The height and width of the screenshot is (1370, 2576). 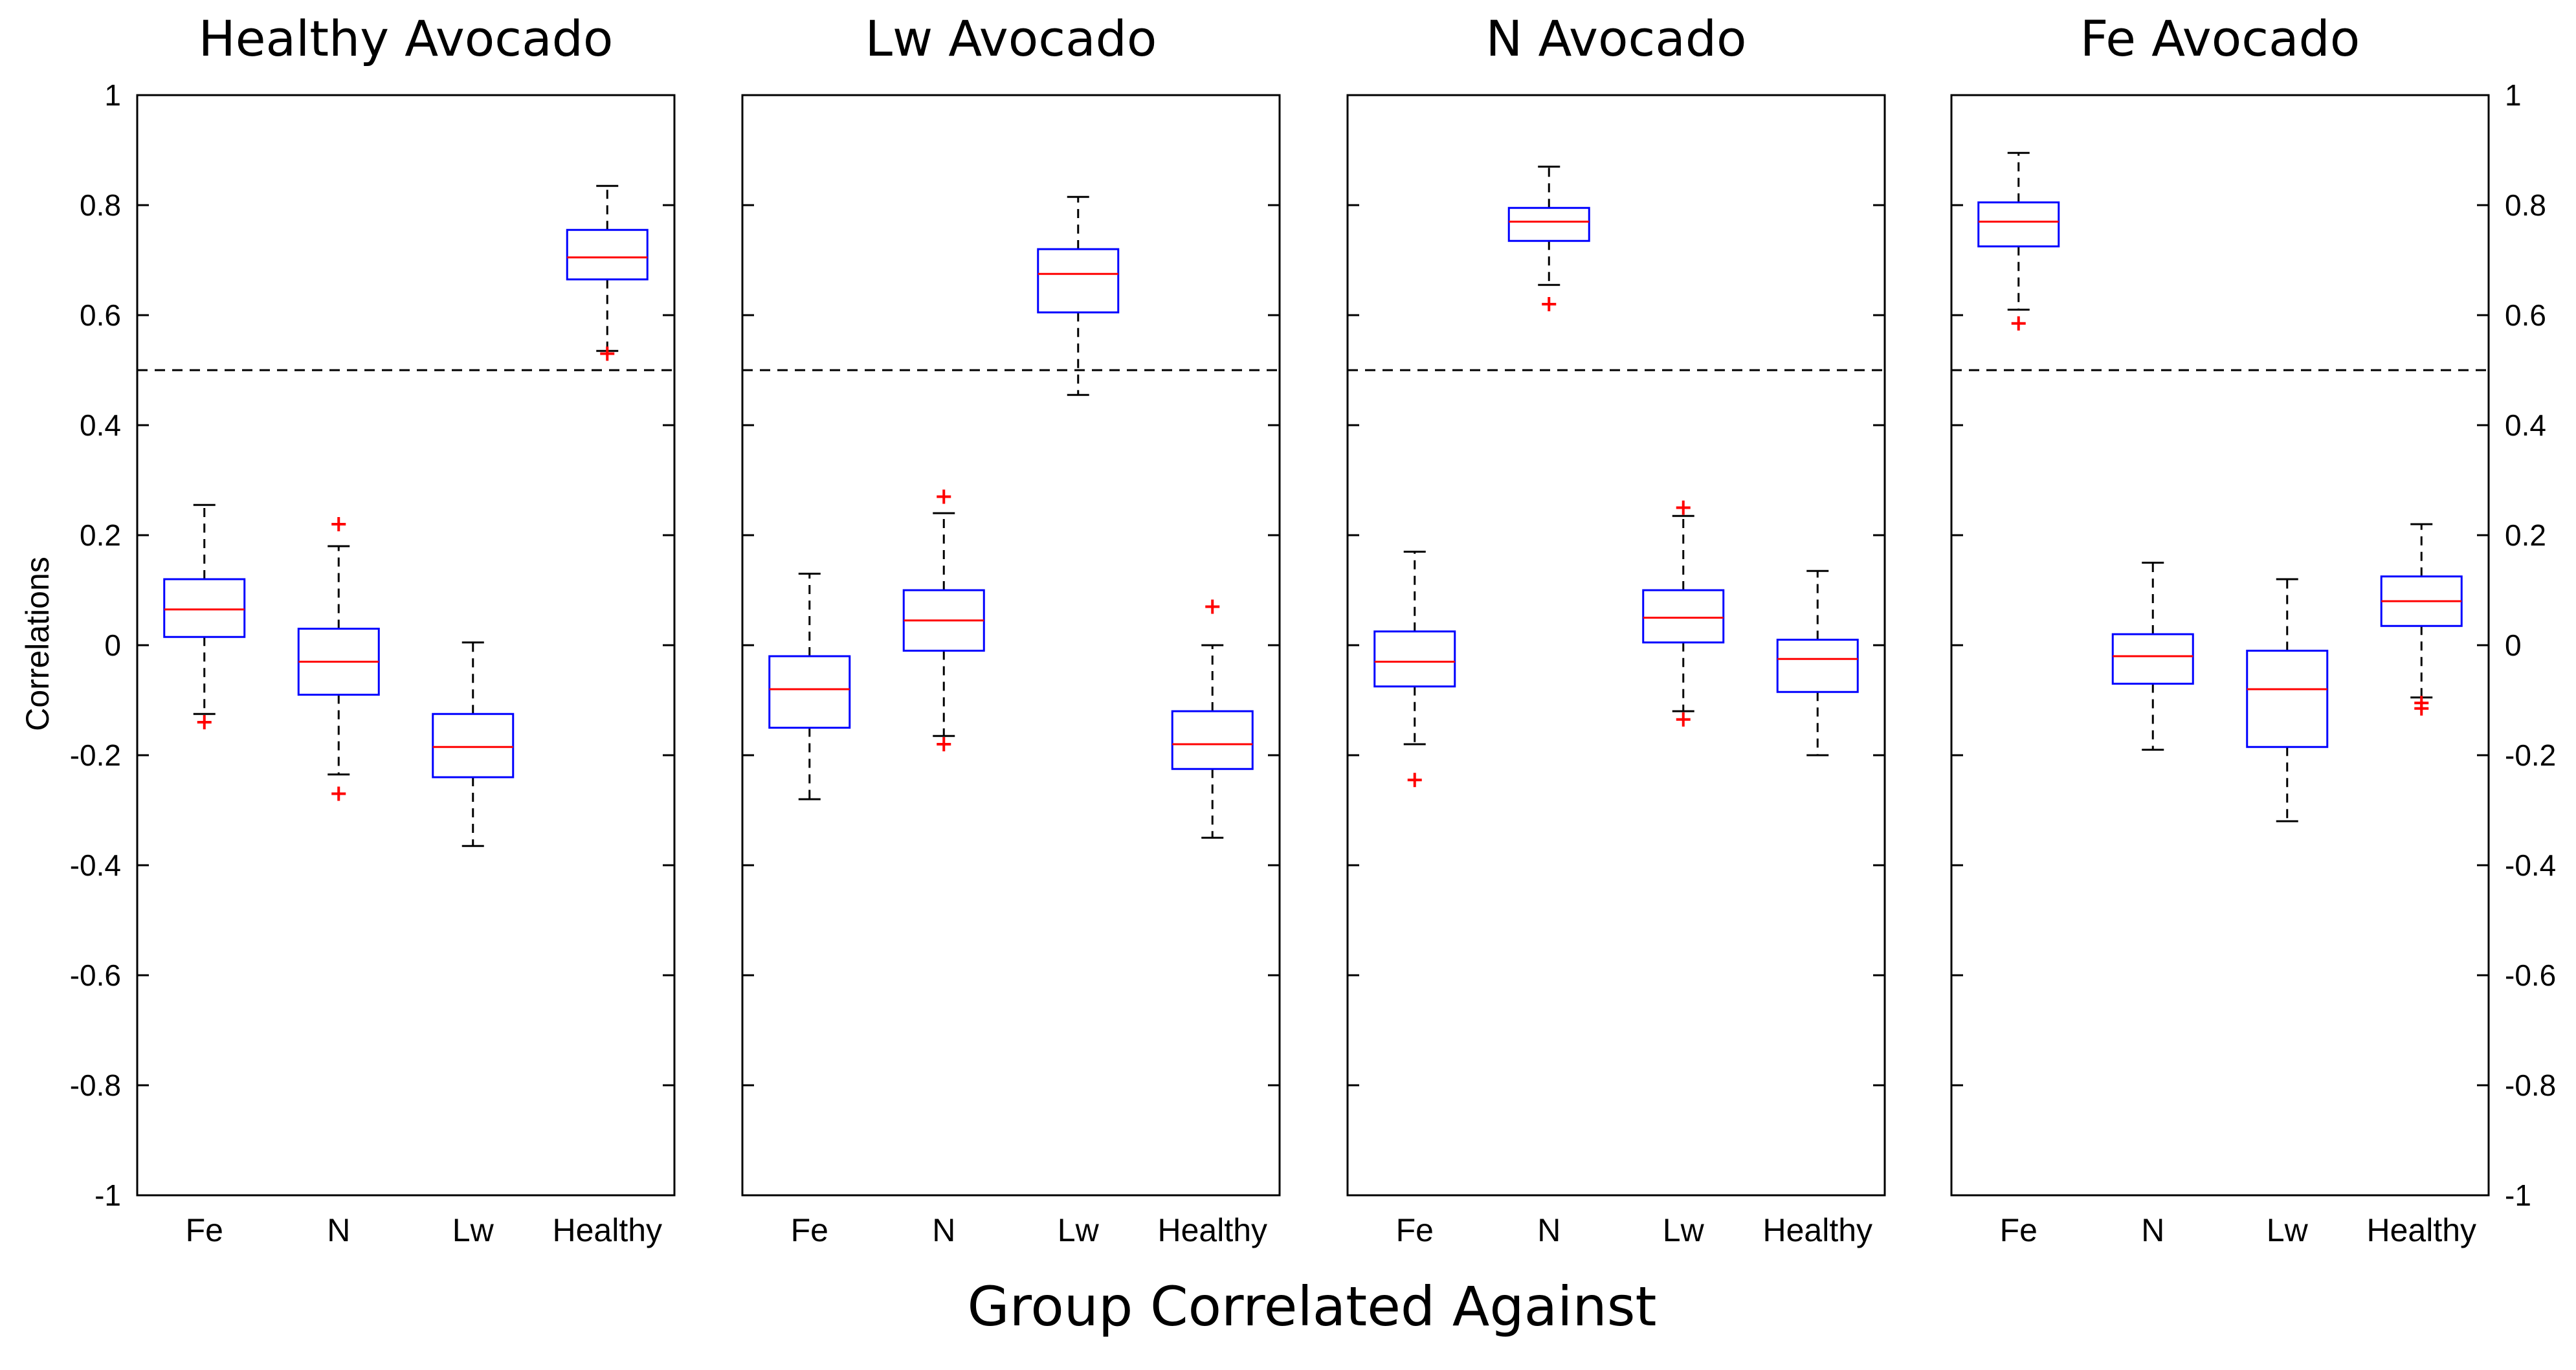 I want to click on y-tick-label-left: 1, so click(x=112, y=95).